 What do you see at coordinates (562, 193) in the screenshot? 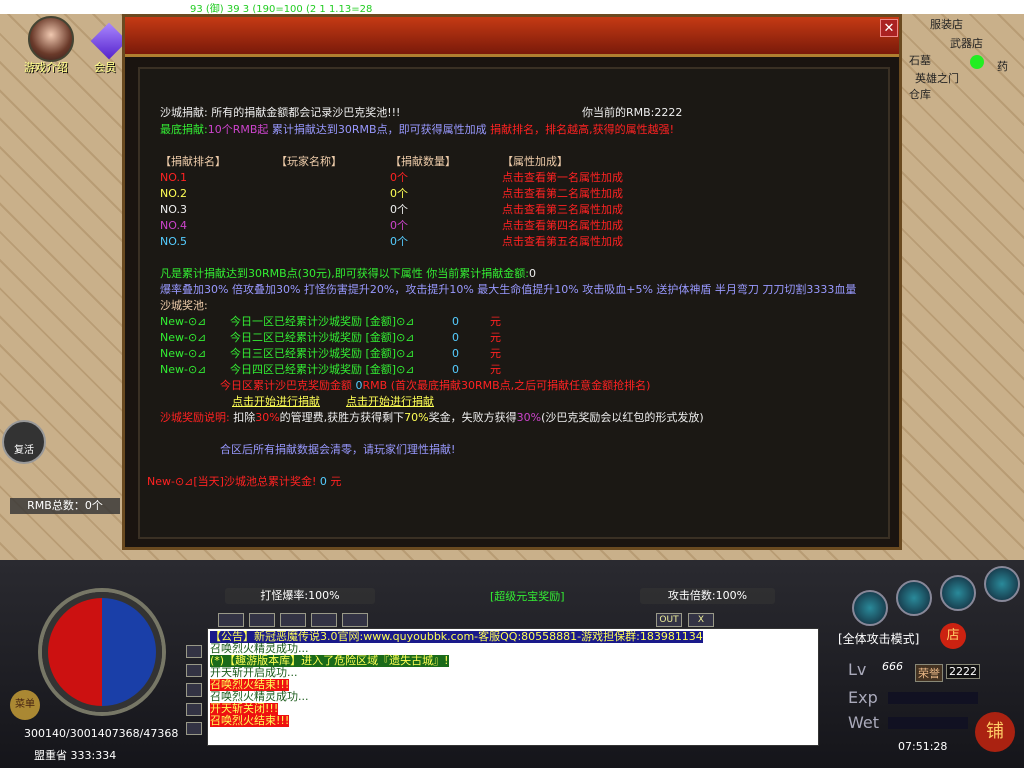
I see `rank-attr: 点击查看第二名属性加成` at bounding box center [562, 193].